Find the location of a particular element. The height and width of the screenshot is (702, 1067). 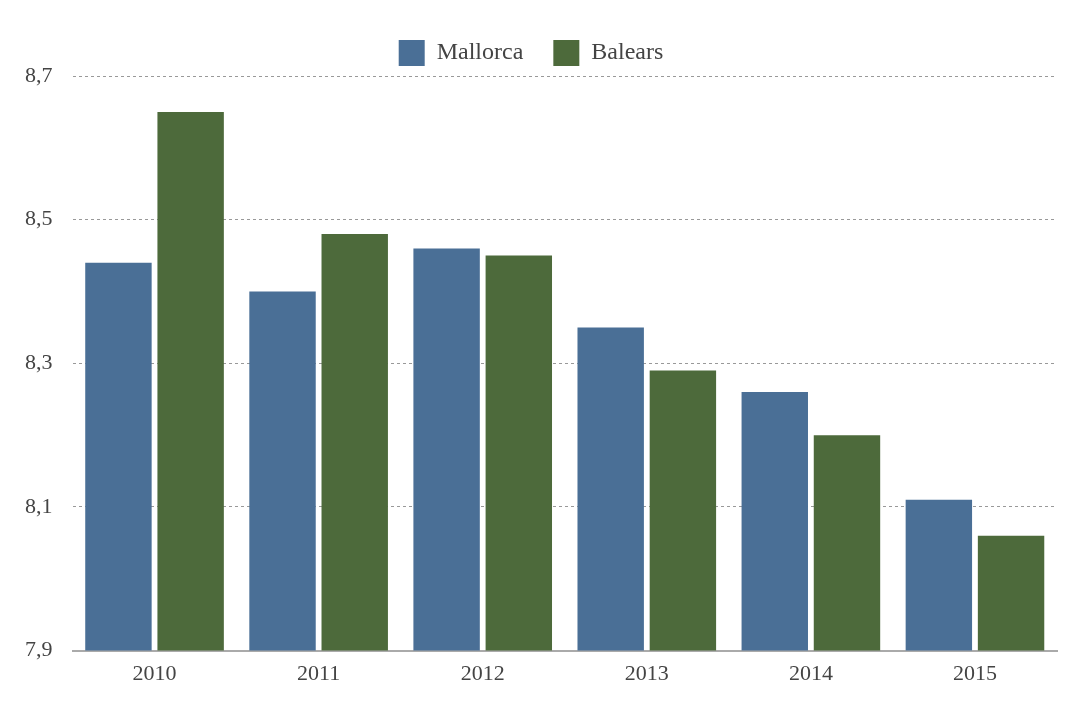

y-tick-label: 8,7 is located at coordinates (39, 74).